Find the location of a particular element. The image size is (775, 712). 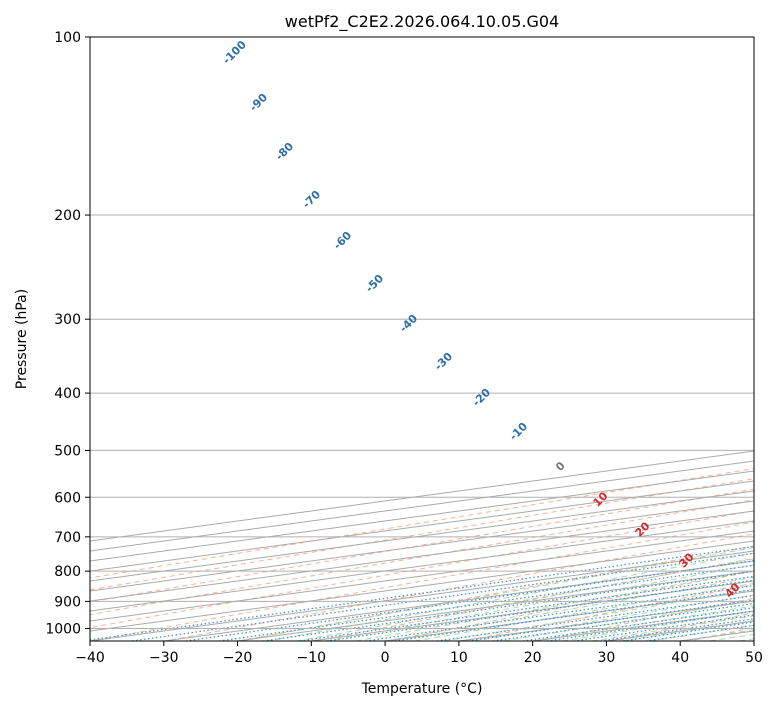

x-tick-label: 50 is located at coordinates (754, 658).